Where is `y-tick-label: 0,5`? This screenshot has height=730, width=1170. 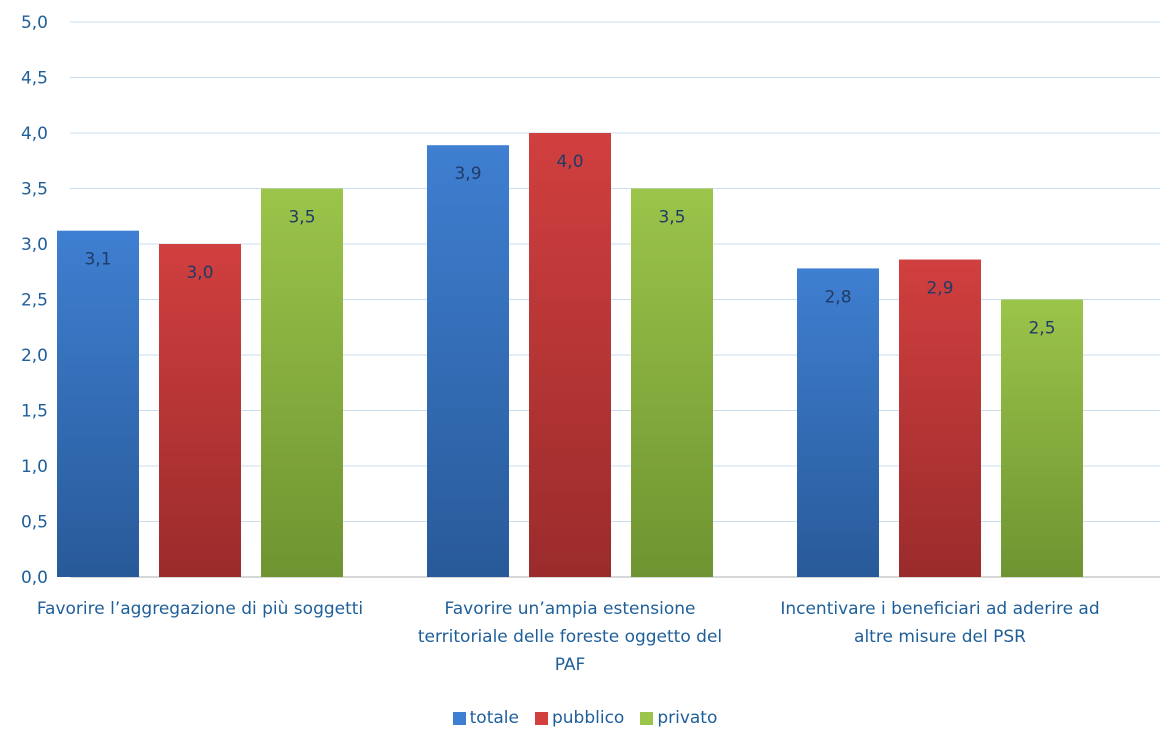 y-tick-label: 0,5 is located at coordinates (34, 523).